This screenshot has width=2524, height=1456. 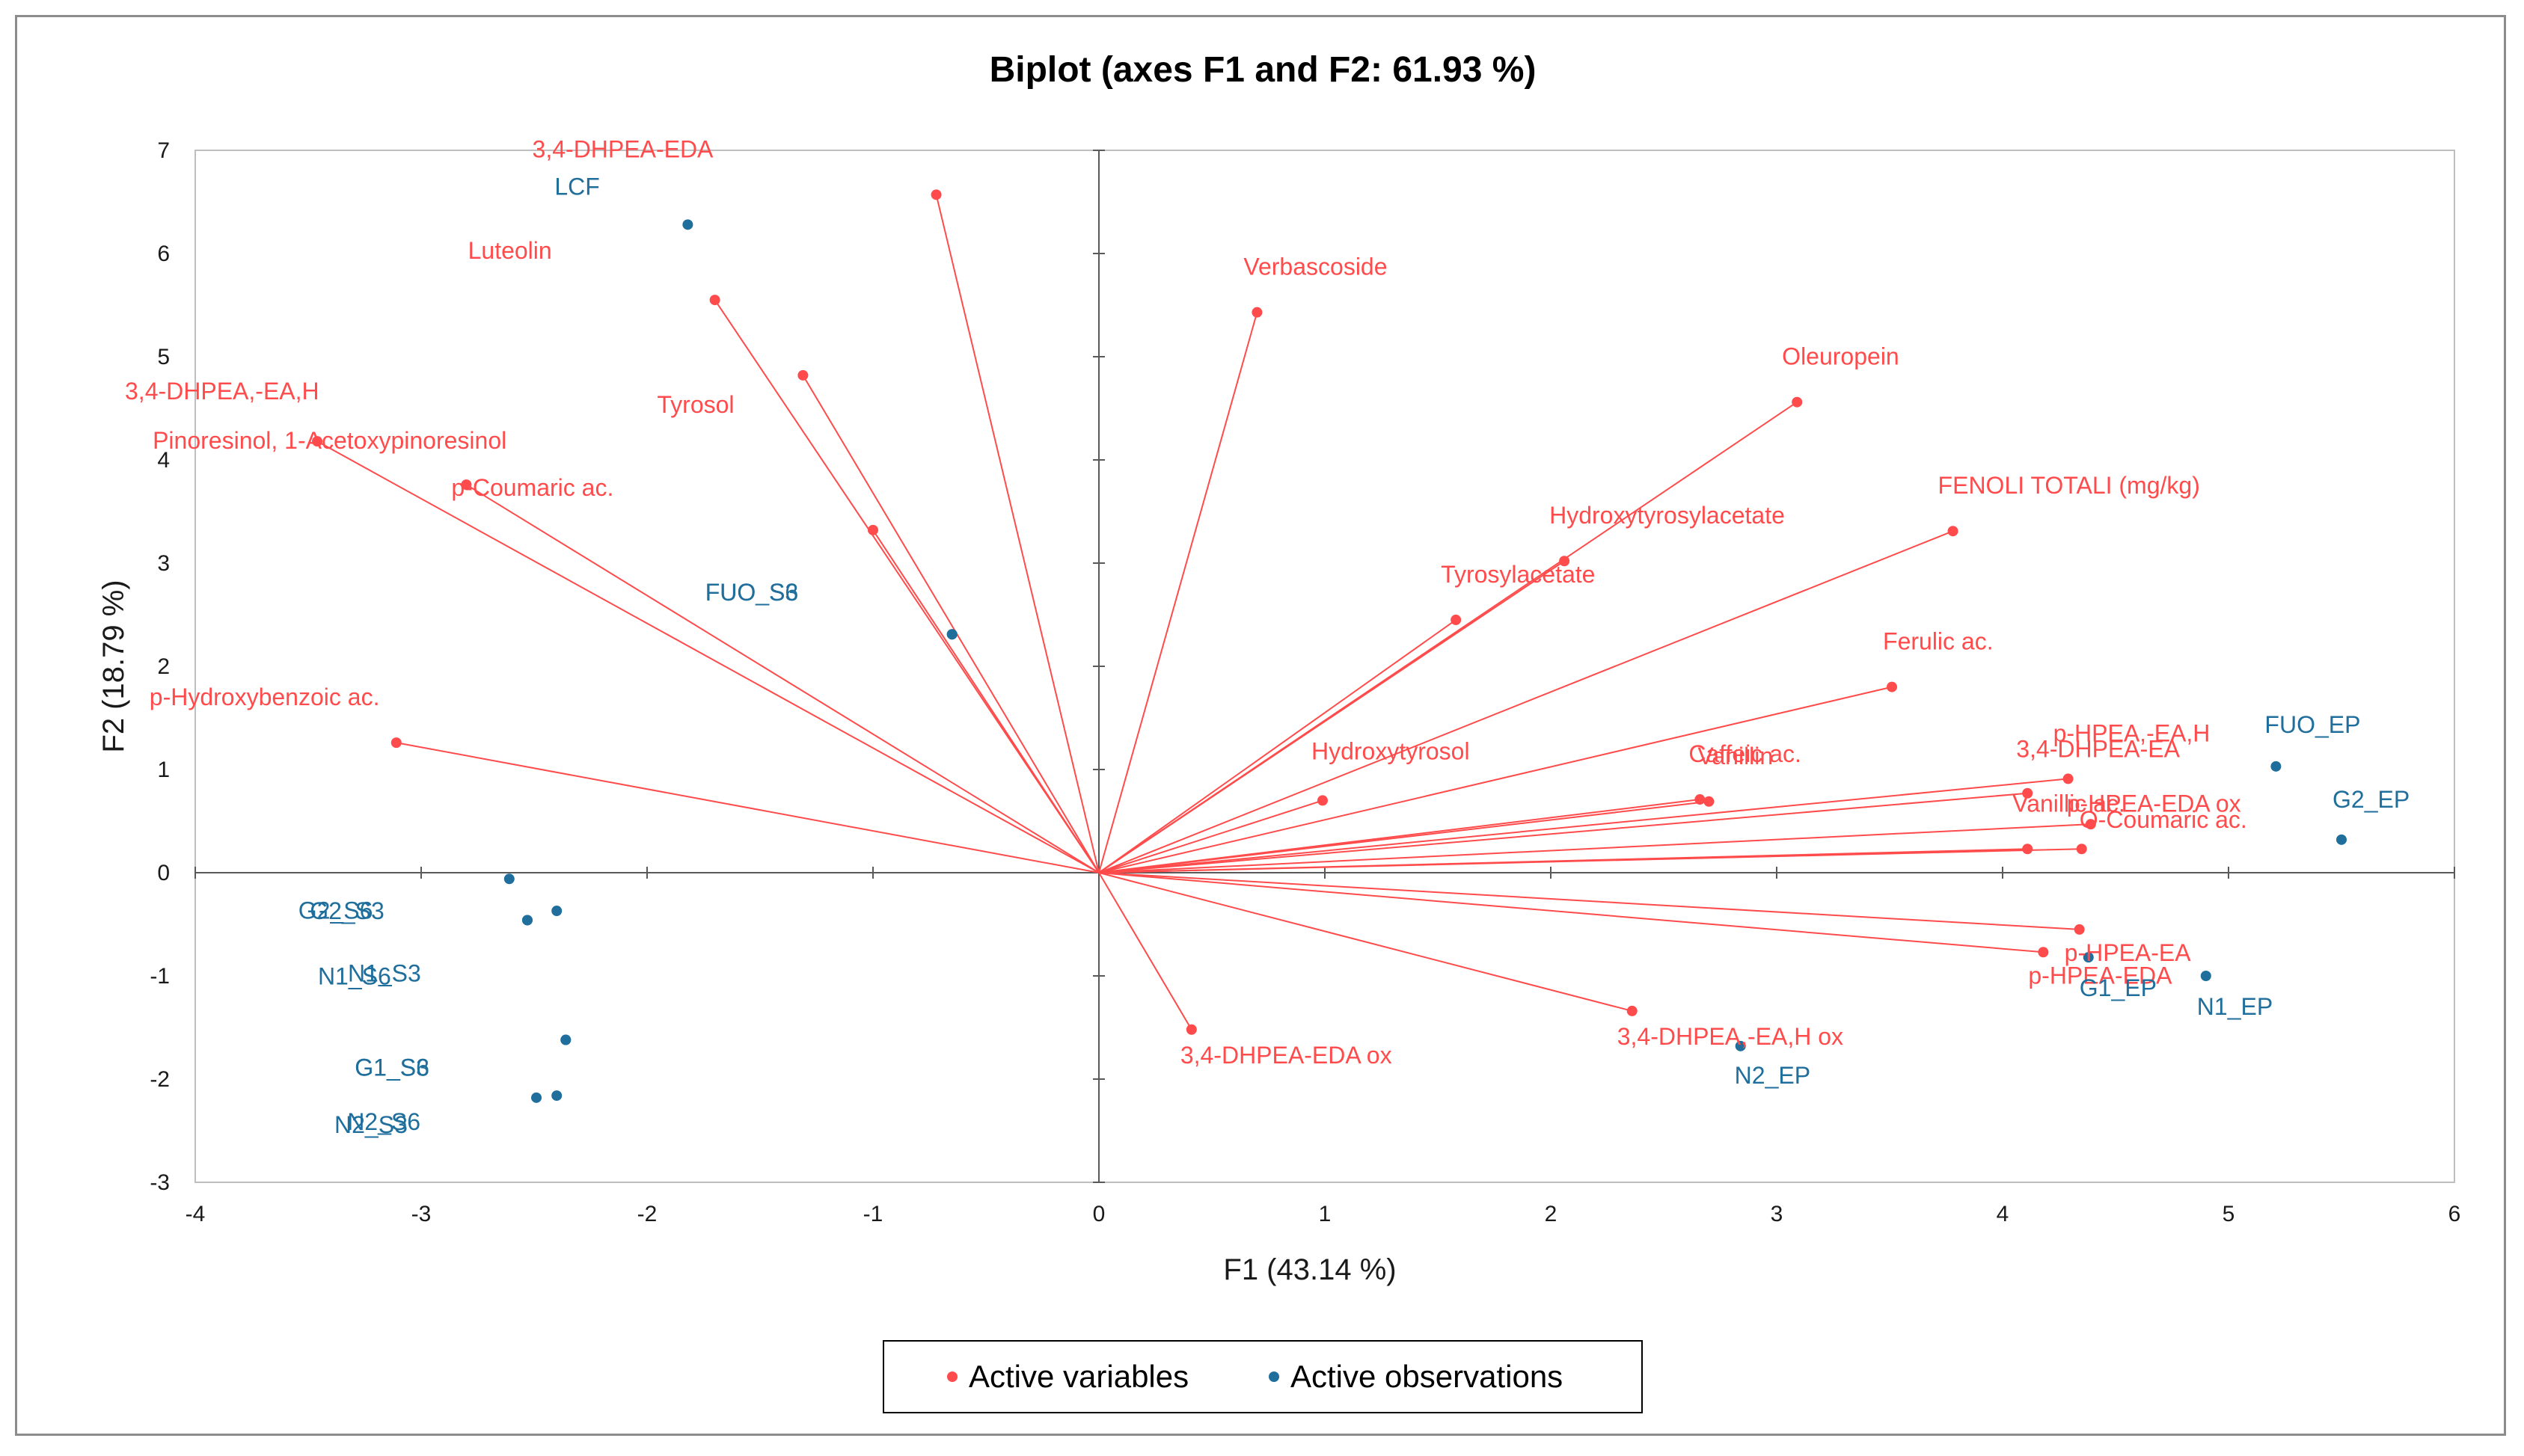 I want to click on observation-label-n2-s6: N2_S6, so click(x=383, y=1121).